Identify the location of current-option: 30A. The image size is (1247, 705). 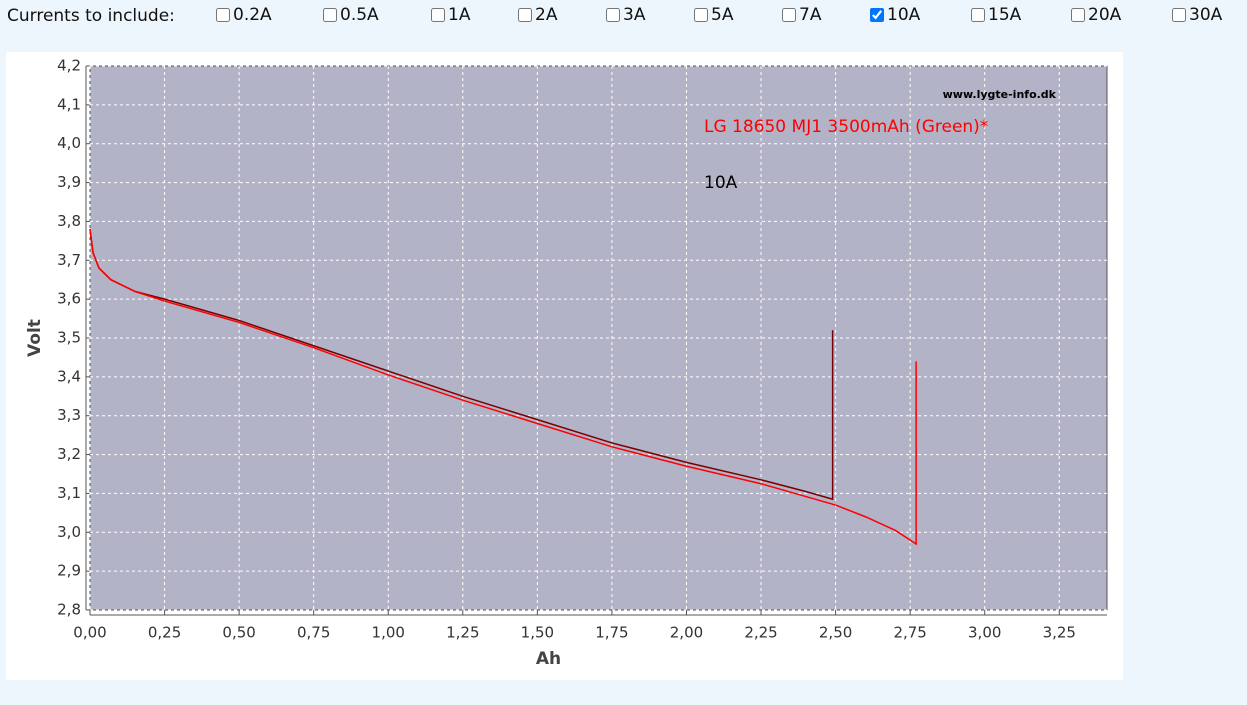
(1197, 15).